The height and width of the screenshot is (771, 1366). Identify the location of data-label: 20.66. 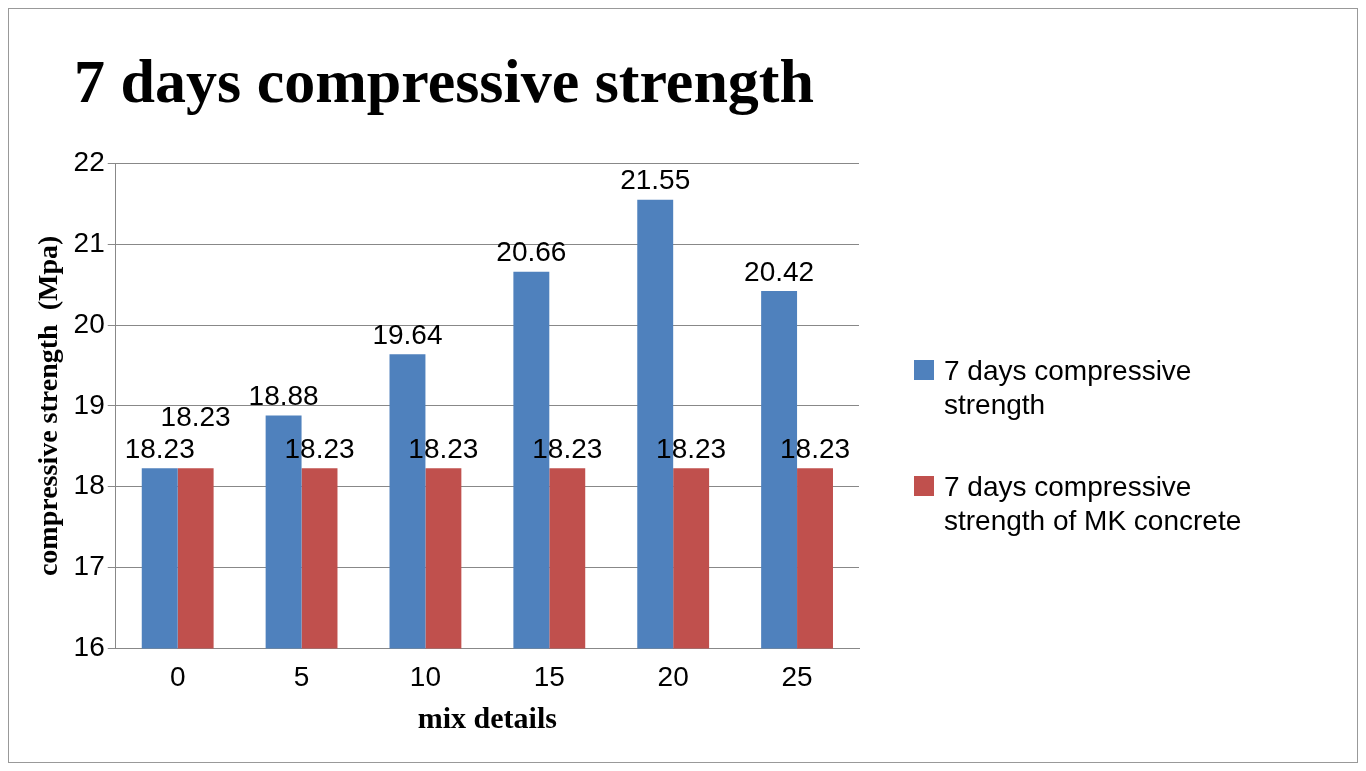
(531, 252).